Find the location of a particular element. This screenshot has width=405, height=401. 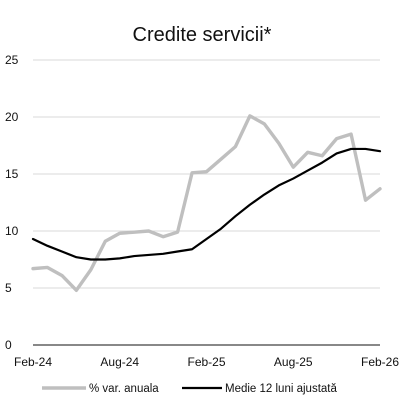

x-tick-label: Feb-26 is located at coordinates (380, 362).